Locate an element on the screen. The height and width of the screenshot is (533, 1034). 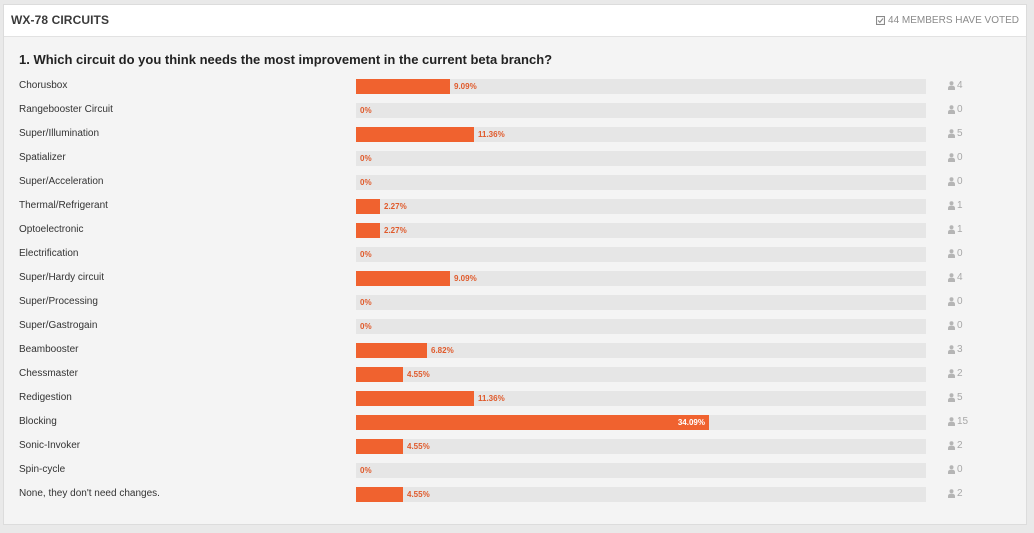
poll-option-row: Electrification 0% 0 is located at coordinates (515, 254).